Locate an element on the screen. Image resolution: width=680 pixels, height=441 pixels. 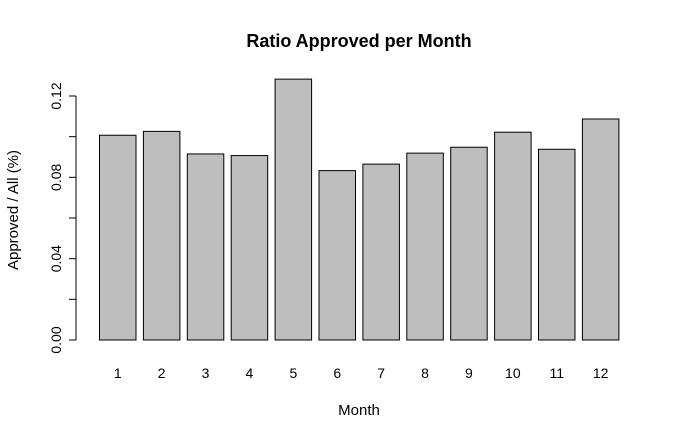
x-tick-labels: 1 2 3 4 5 6 7 8 9 10 11 12 is located at coordinates (361, 373).